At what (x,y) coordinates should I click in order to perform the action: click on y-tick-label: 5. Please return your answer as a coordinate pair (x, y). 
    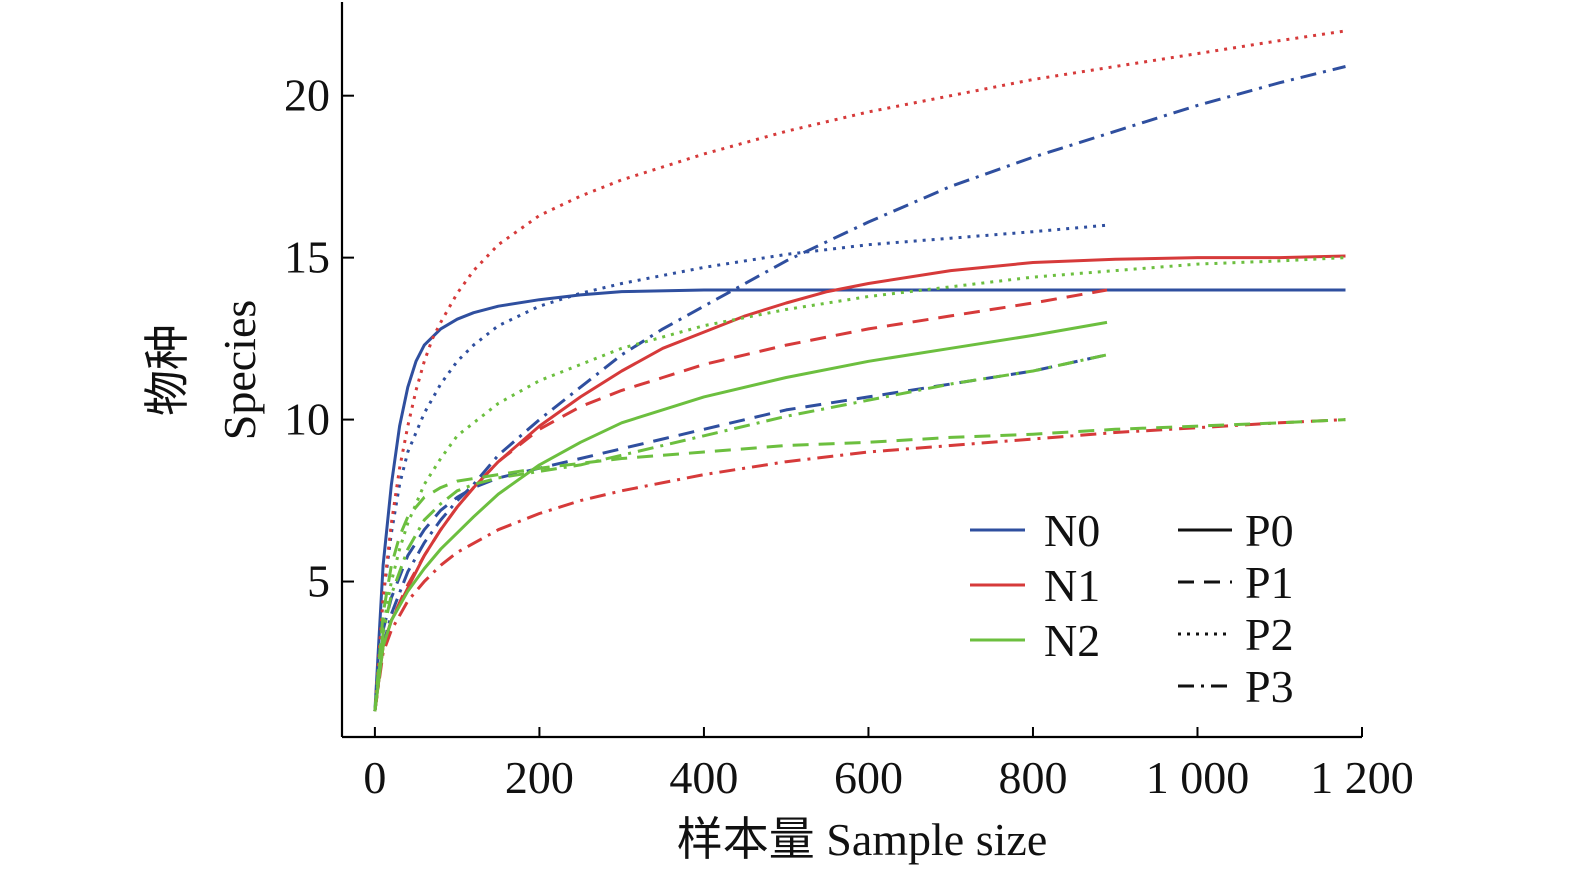
    Looking at the image, I should click on (318, 581).